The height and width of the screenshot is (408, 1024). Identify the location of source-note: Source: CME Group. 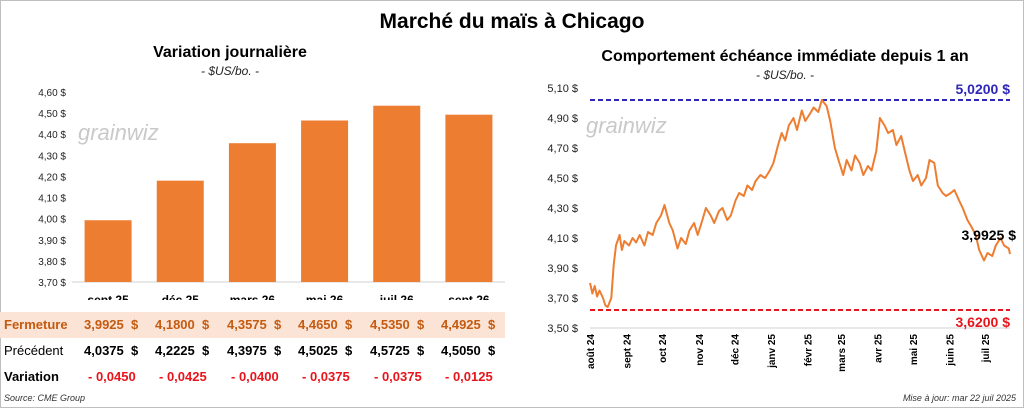
(45, 398).